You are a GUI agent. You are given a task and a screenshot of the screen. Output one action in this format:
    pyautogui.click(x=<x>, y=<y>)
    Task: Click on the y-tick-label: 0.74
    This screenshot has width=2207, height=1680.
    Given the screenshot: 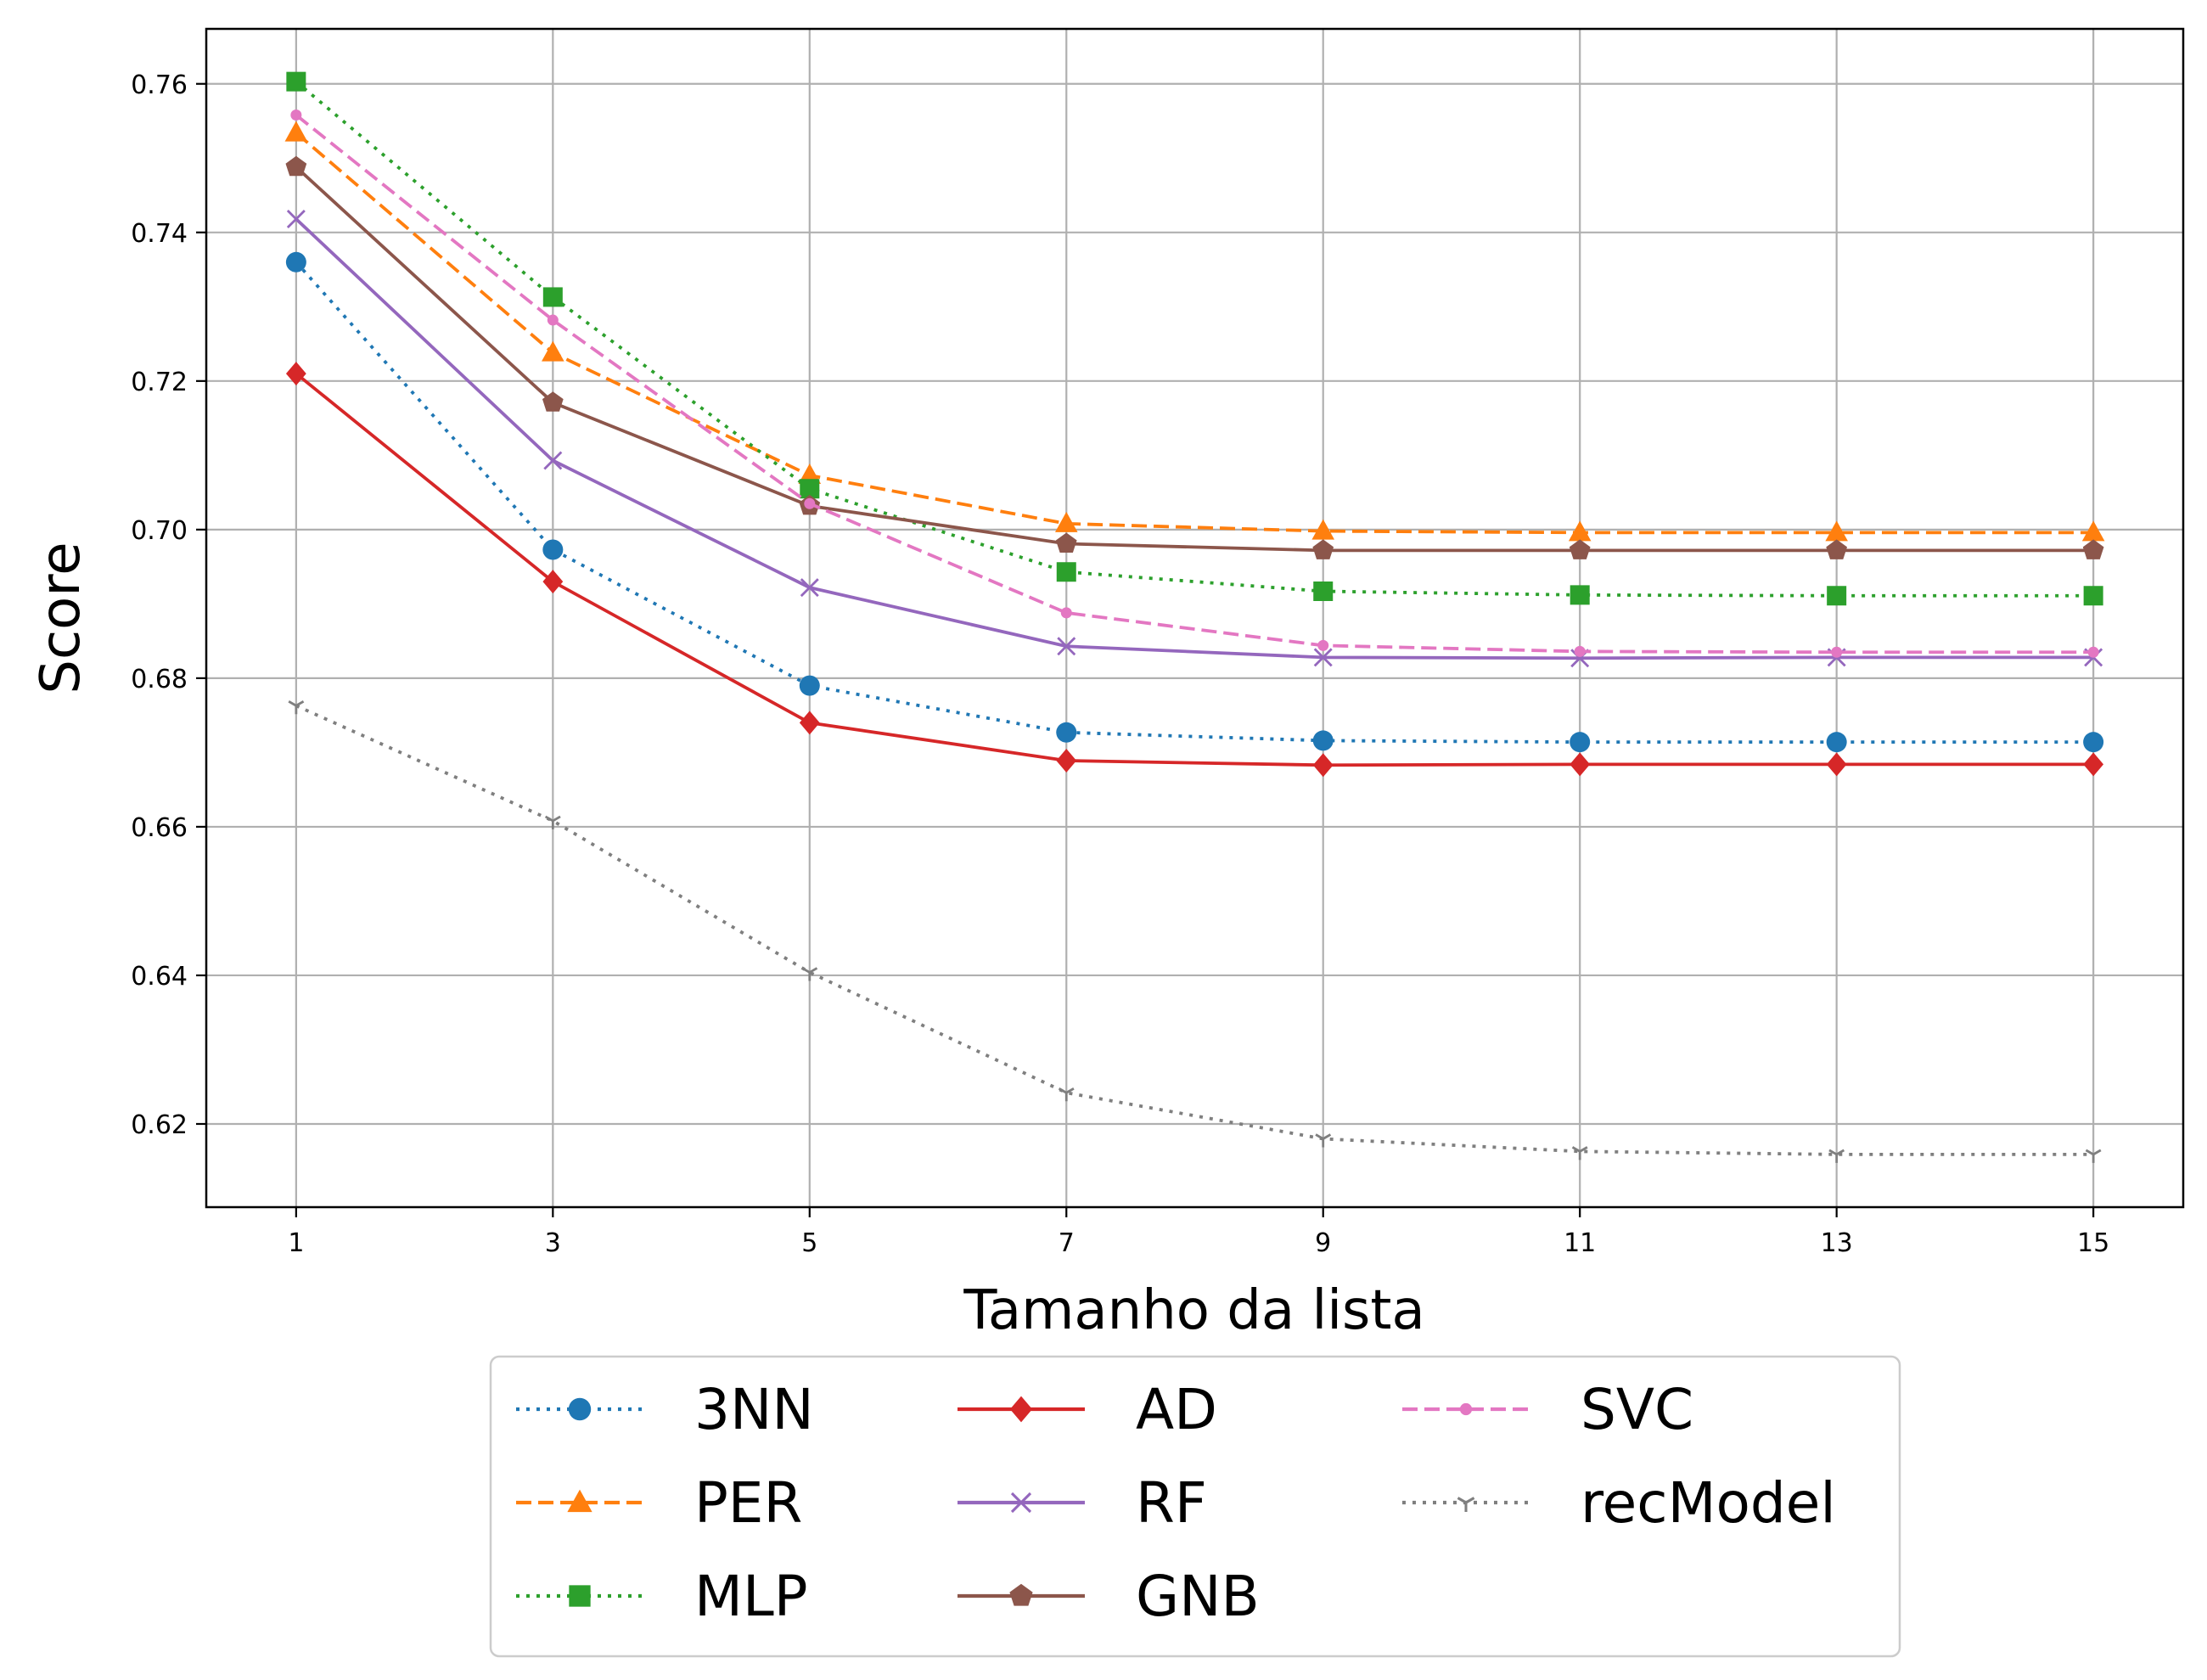 What is the action you would take?
    pyautogui.click(x=159, y=234)
    